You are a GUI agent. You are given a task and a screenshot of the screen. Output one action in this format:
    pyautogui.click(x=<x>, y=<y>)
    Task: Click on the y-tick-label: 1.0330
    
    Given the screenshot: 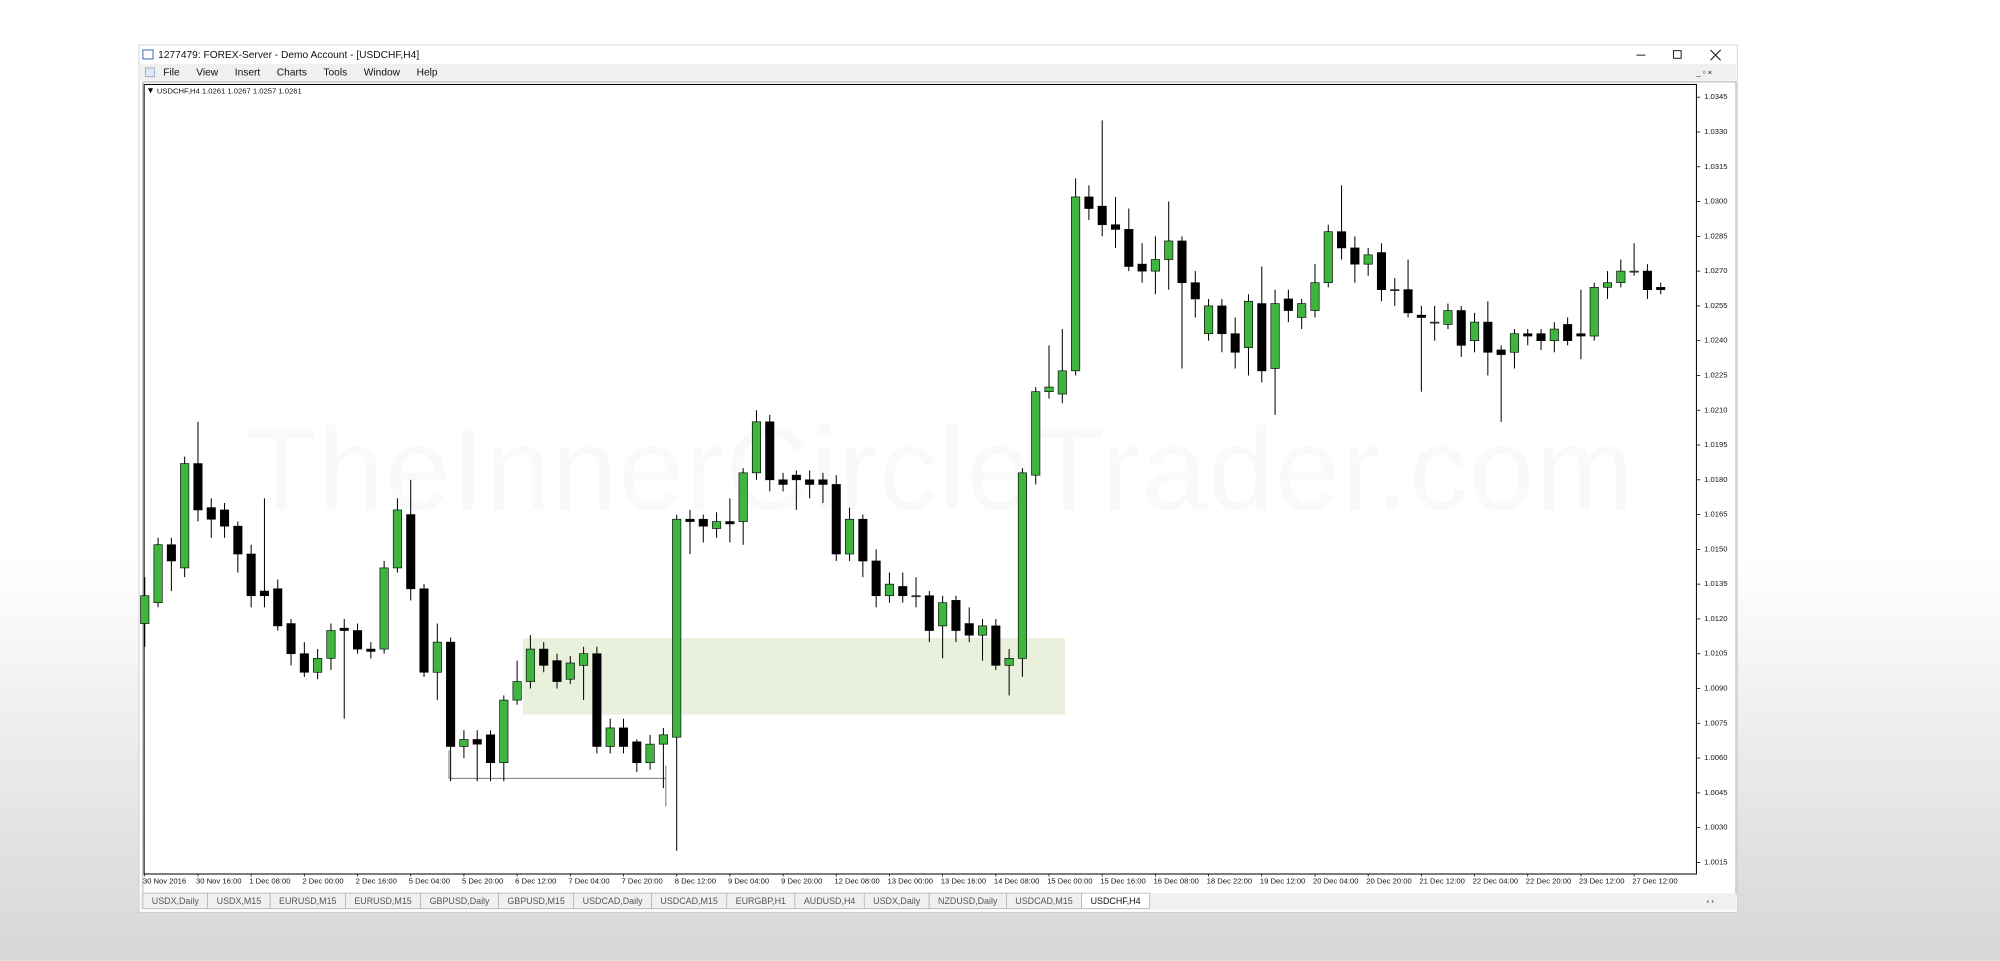 What is the action you would take?
    pyautogui.click(x=1715, y=131)
    